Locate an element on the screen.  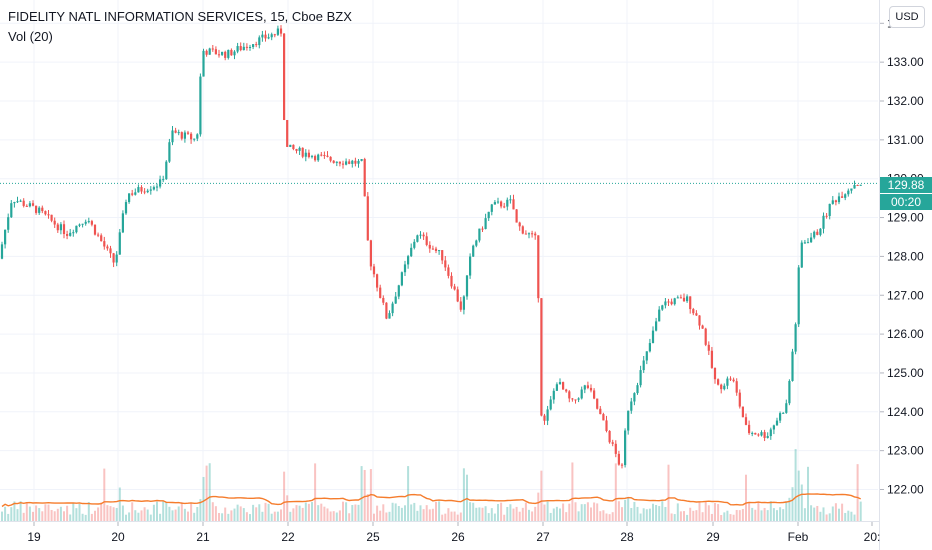
price-tick-label: 131.00 is located at coordinates (905, 140).